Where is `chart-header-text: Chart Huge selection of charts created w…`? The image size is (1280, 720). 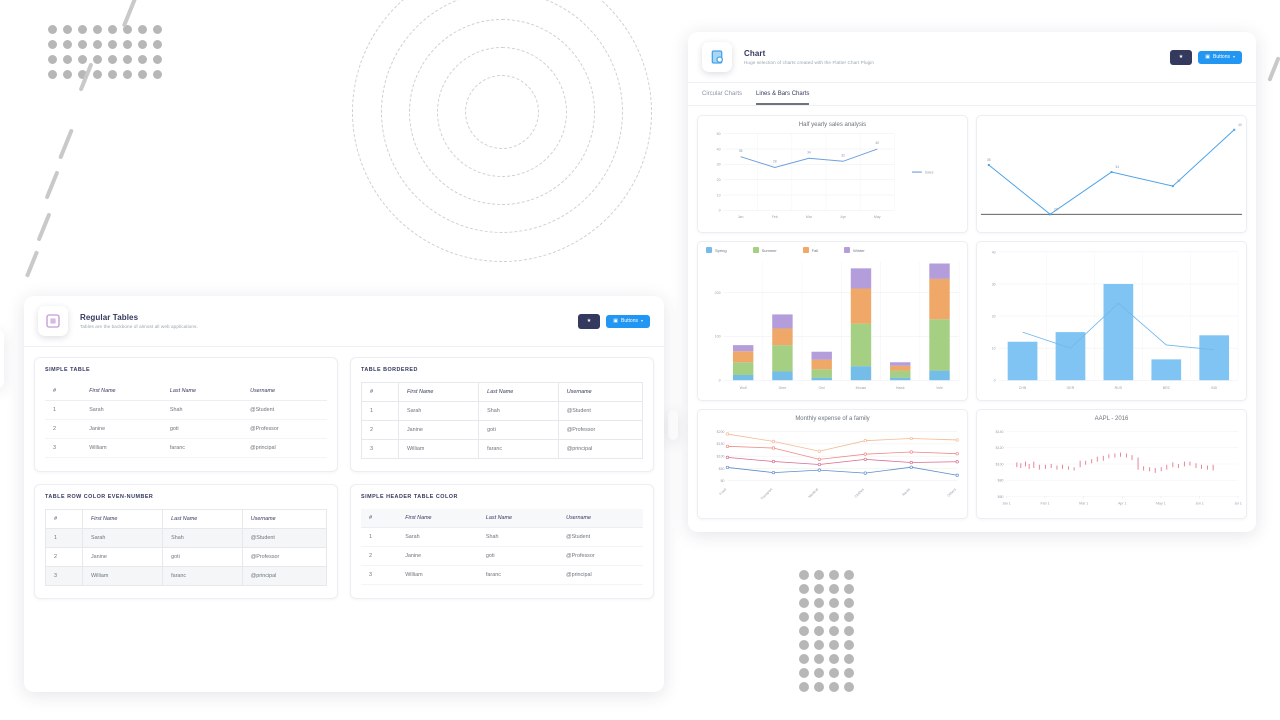 chart-header-text: Chart Huge selection of charts created w… is located at coordinates (957, 57).